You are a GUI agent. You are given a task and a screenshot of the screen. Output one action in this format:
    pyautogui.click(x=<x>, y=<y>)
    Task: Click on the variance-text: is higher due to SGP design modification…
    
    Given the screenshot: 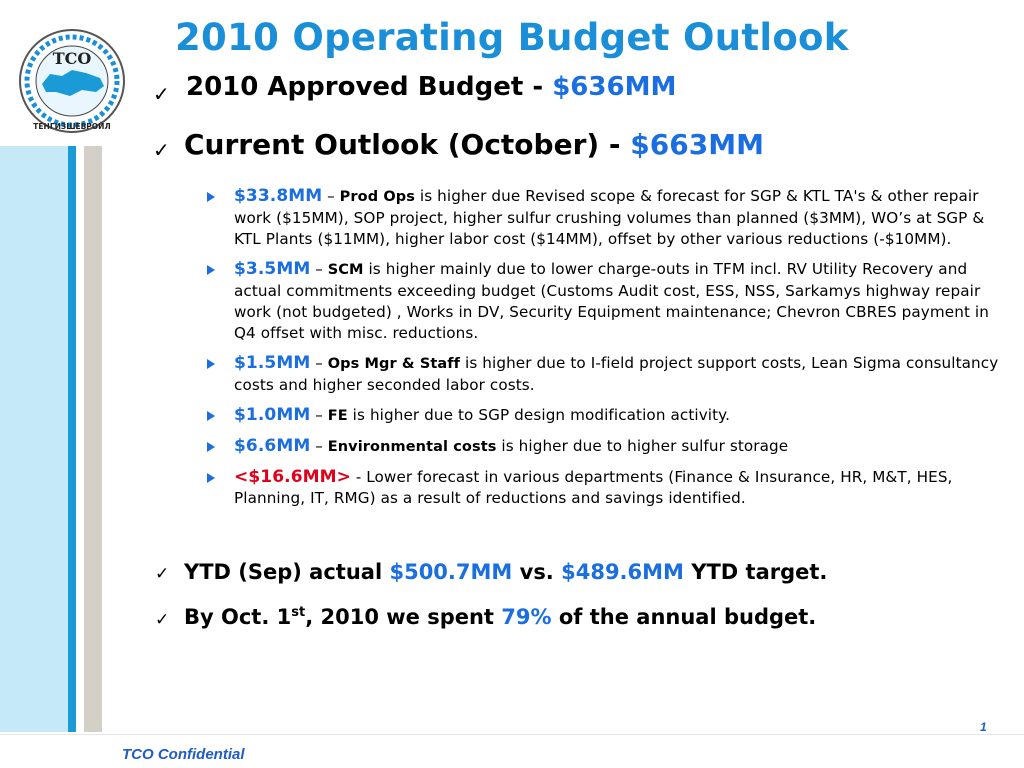 What is the action you would take?
    pyautogui.click(x=539, y=415)
    